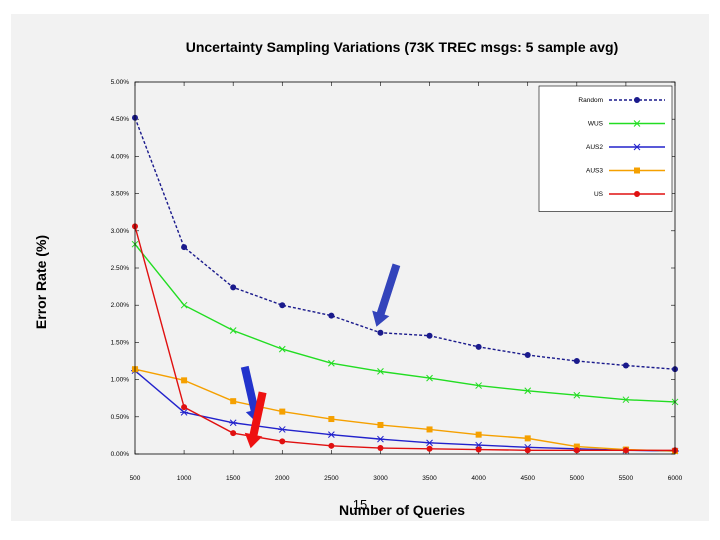 The width and height of the screenshot is (720, 540). I want to click on series-line-aus3, so click(405, 410).